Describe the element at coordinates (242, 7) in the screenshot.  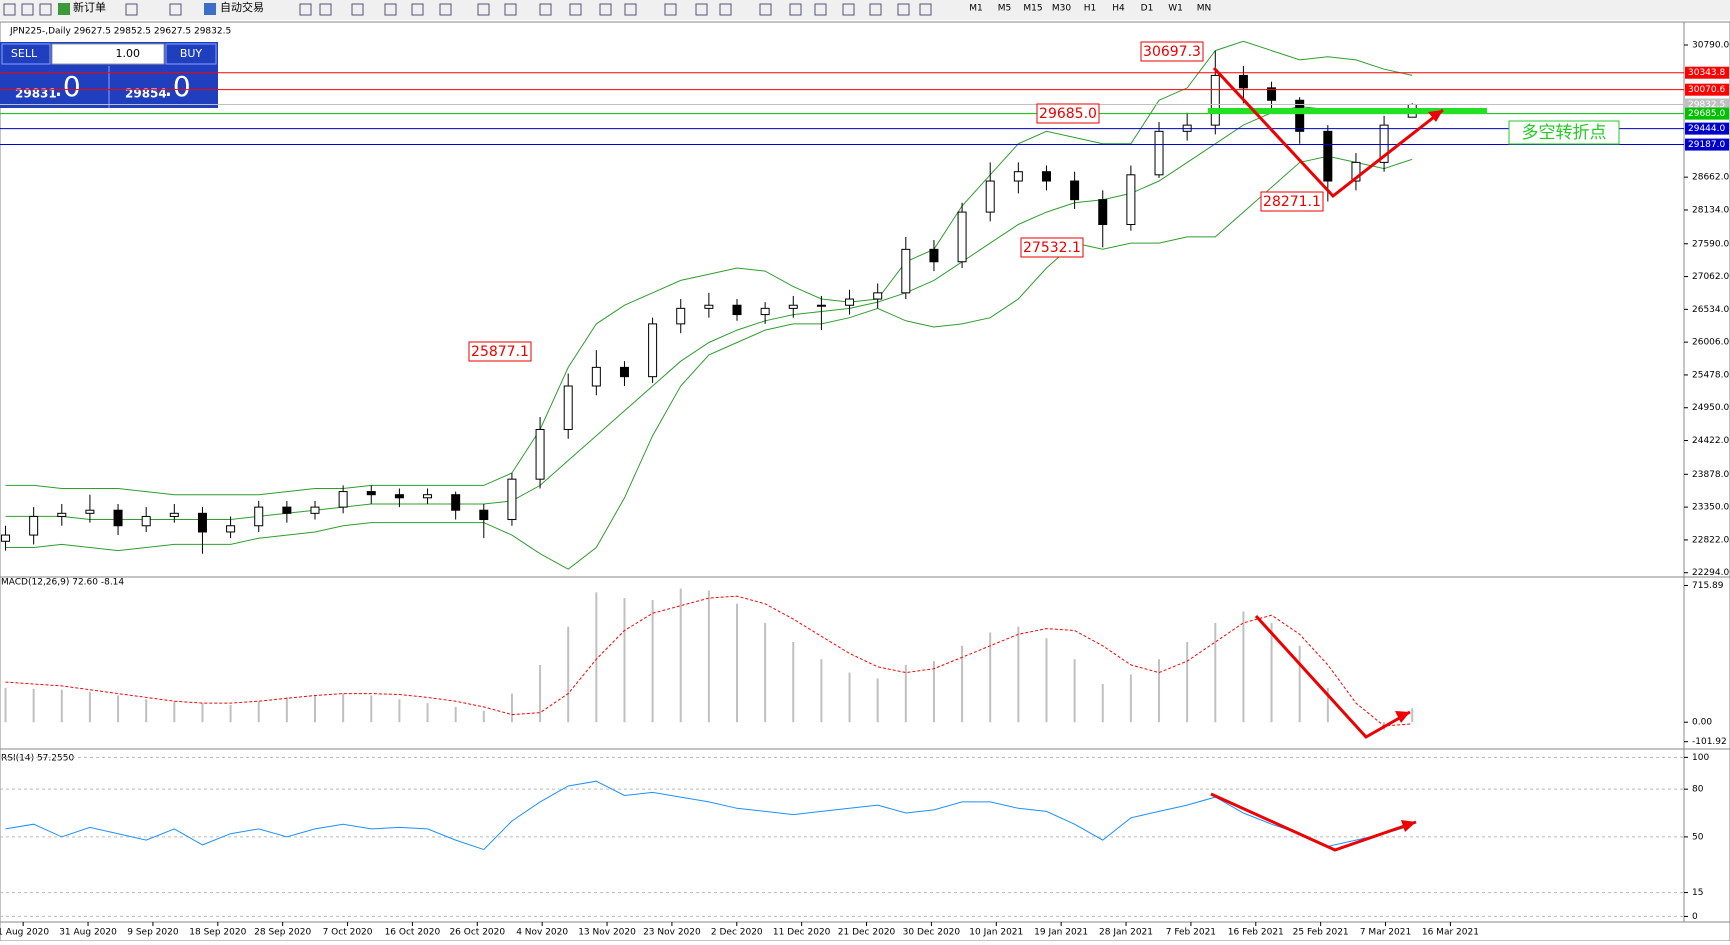
I see `auto-trading: 自动交易` at that location.